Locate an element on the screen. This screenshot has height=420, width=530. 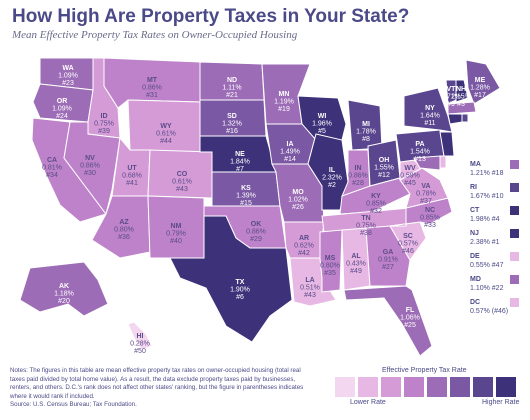
side-entry-abbr: DC is located at coordinates (475, 302).